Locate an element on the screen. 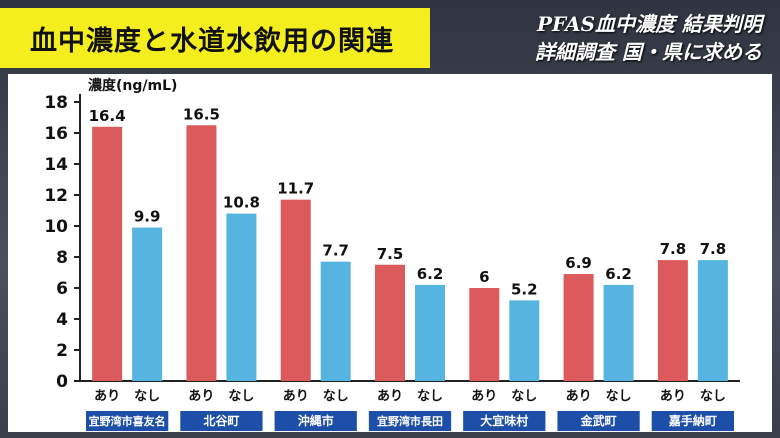  category-label: 大宜味村 is located at coordinates (504, 420).